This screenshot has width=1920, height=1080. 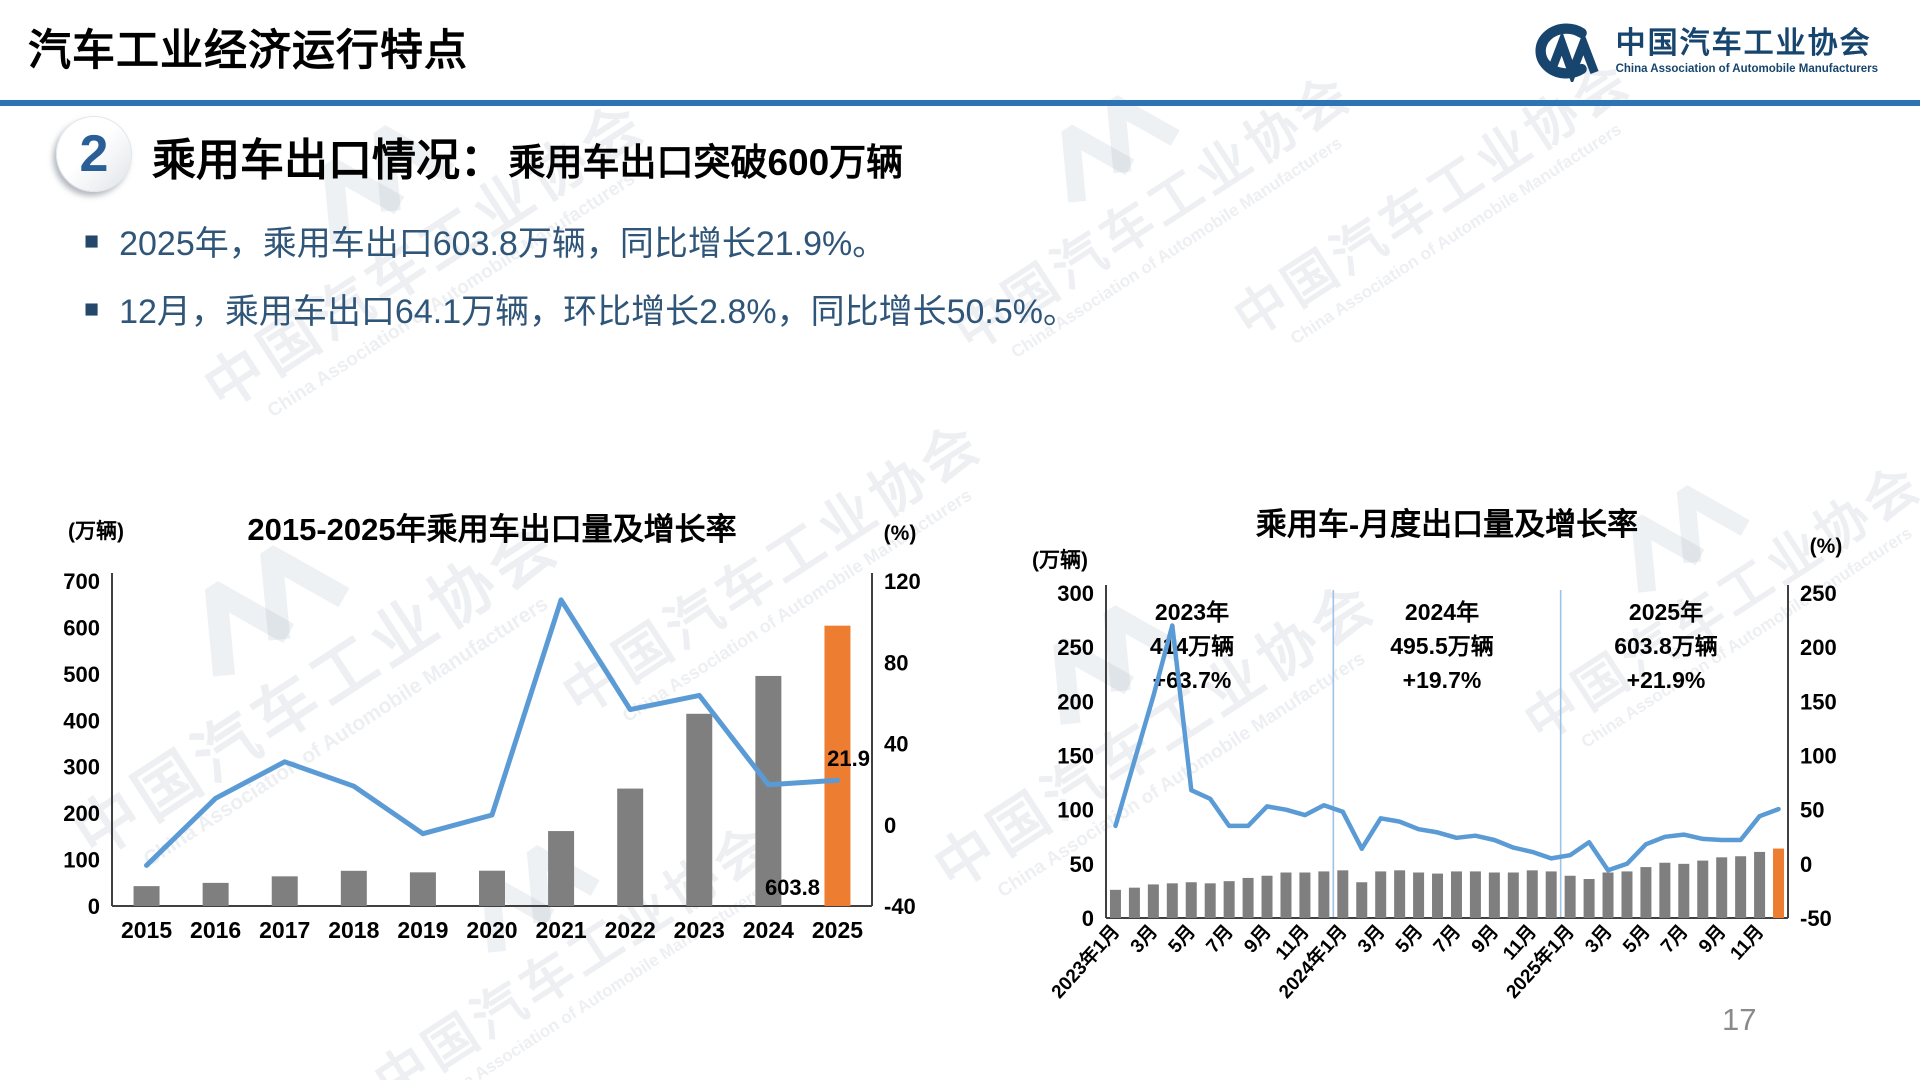 What do you see at coordinates (896, 744) in the screenshot?
I see `right-axis-tick: 40` at bounding box center [896, 744].